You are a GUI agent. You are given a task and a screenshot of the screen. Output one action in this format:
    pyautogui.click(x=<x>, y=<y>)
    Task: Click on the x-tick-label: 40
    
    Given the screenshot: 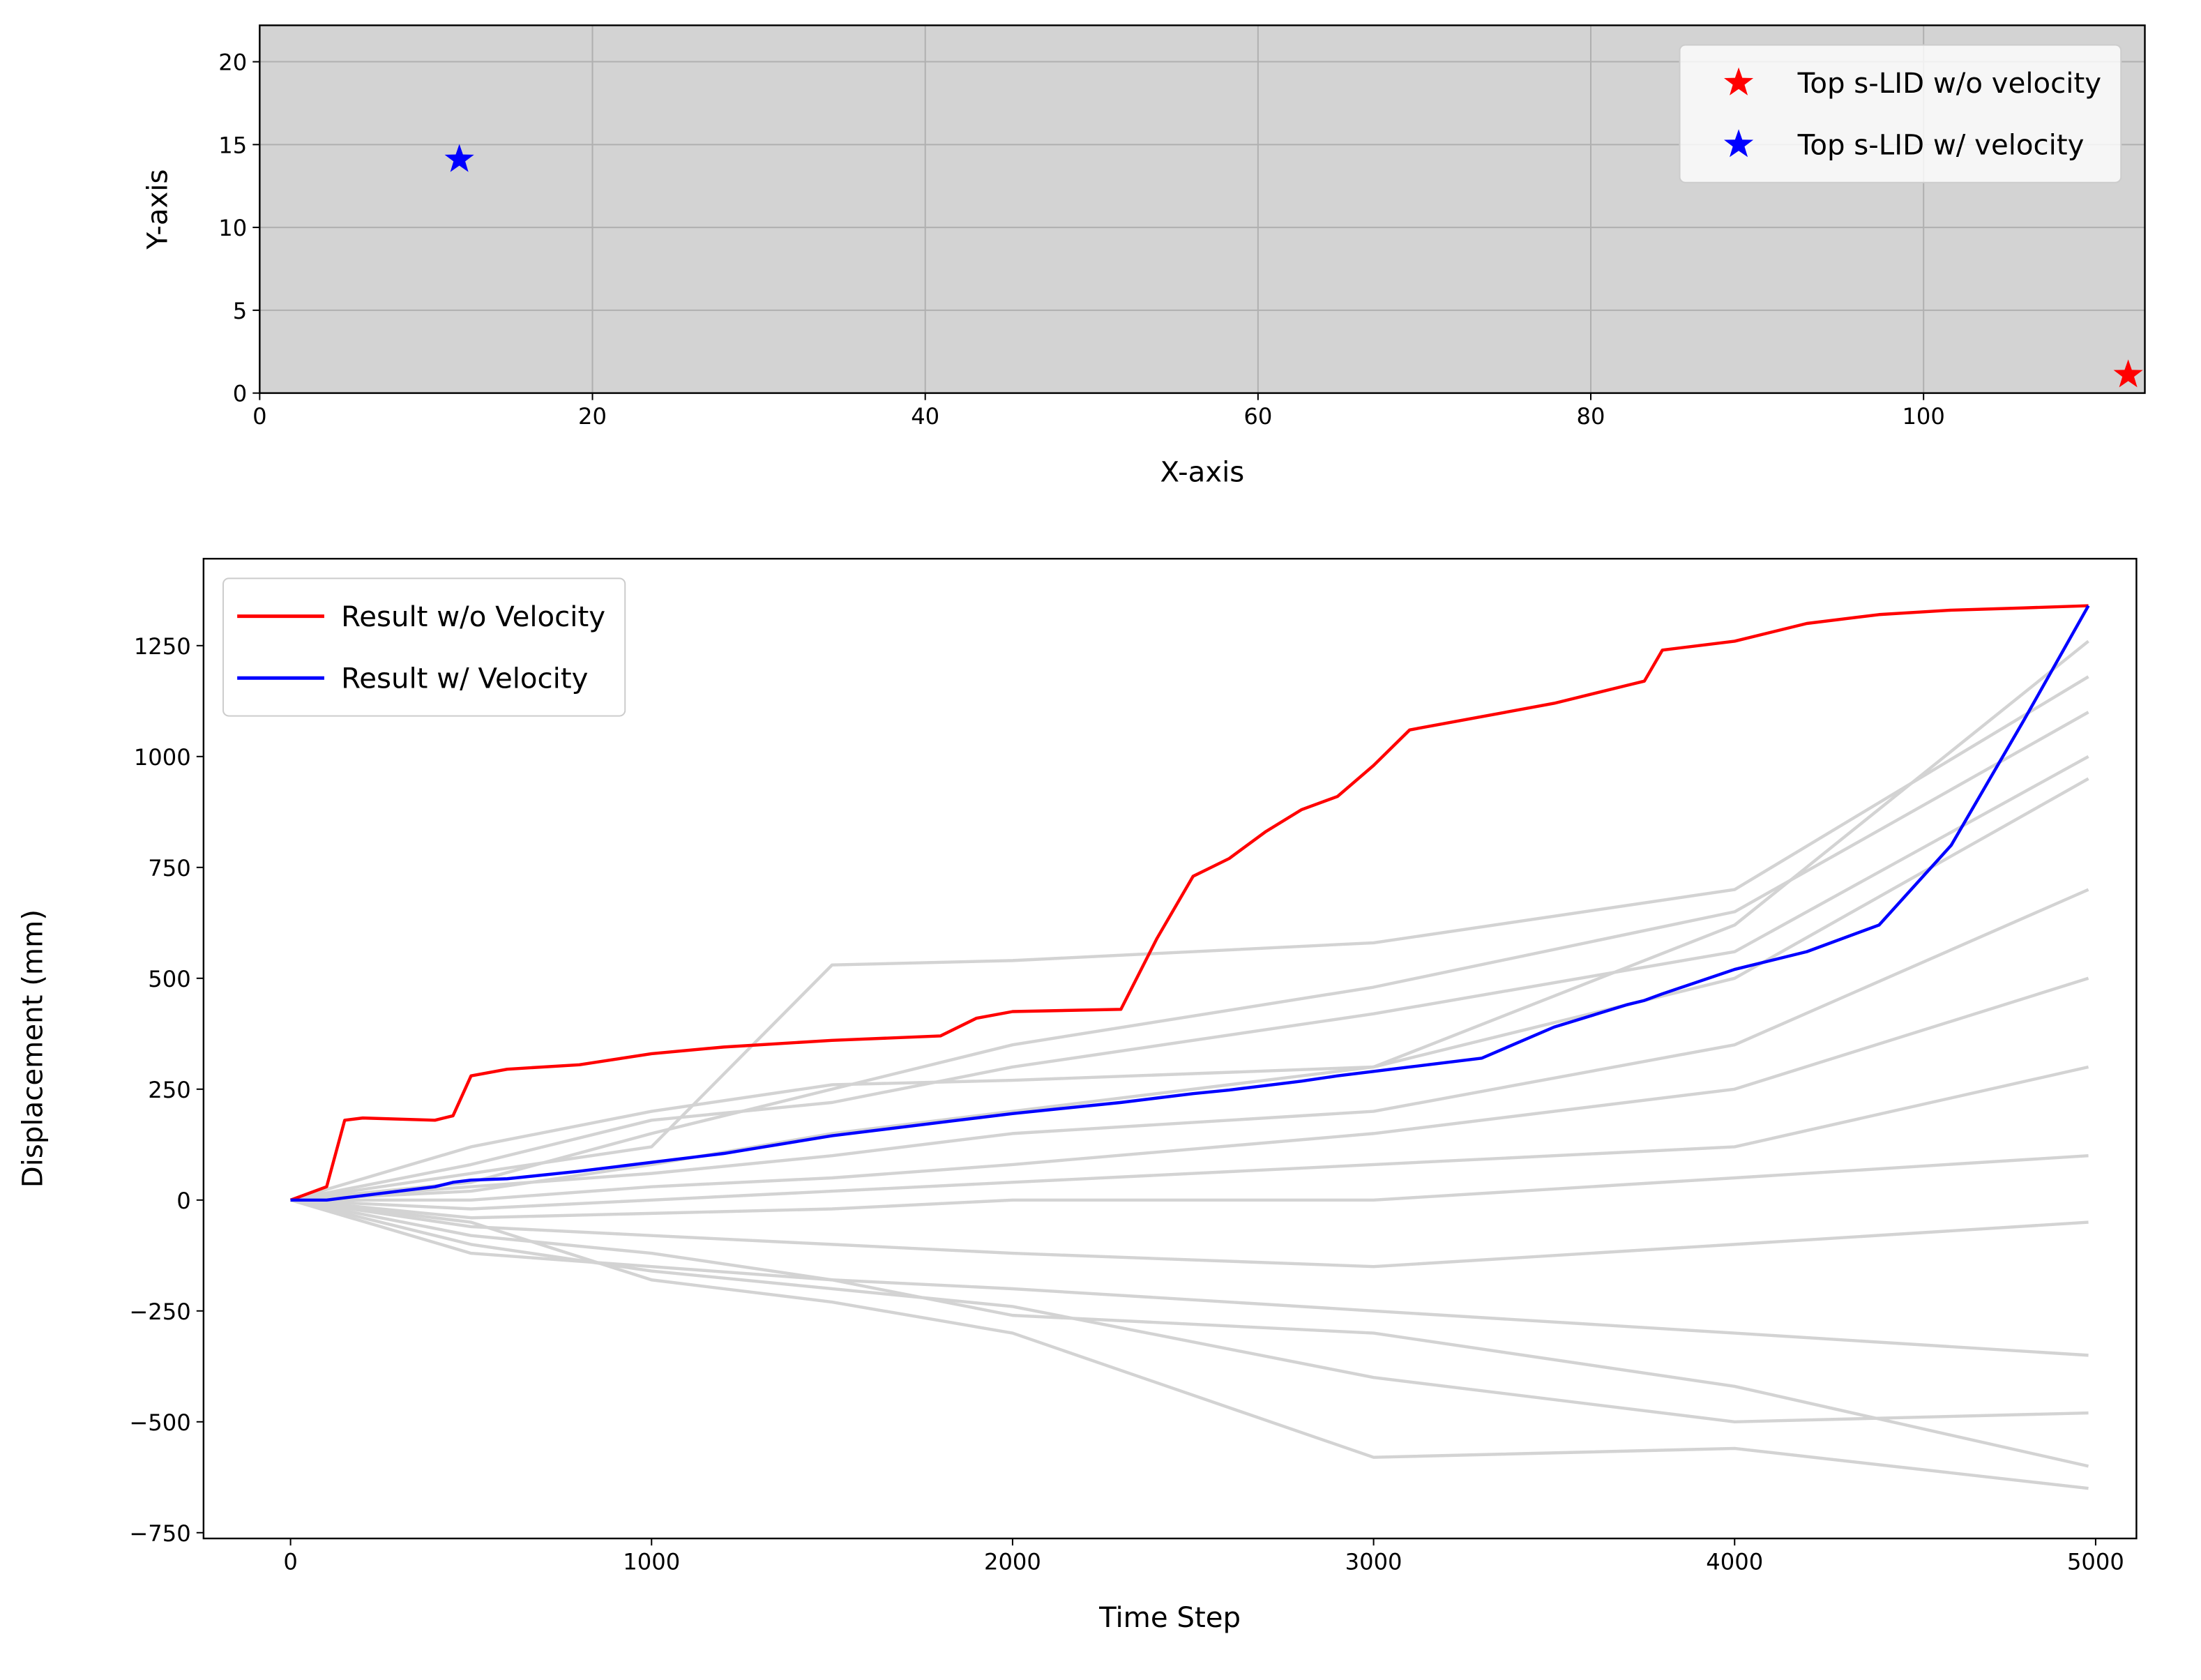 What is the action you would take?
    pyautogui.click(x=925, y=417)
    